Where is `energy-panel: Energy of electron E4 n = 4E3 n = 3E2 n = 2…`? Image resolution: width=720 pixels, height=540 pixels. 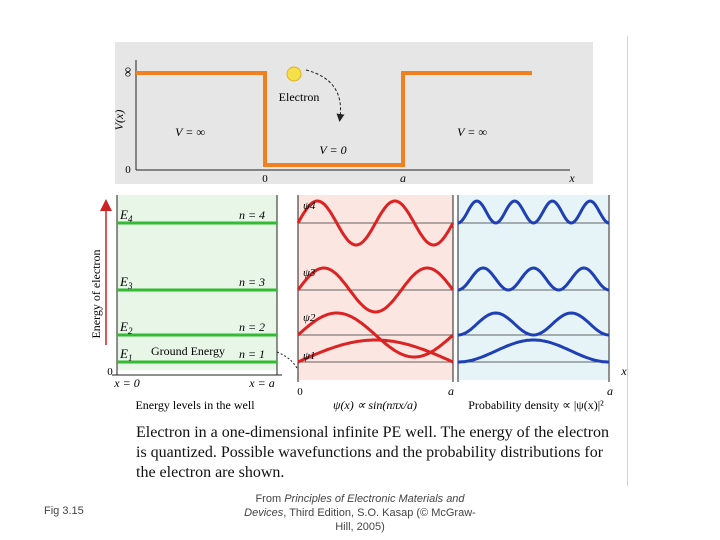
energy-panel: Energy of electron E4 n = 4E3 n = 3E2 n = 2… is located at coordinates (194, 303).